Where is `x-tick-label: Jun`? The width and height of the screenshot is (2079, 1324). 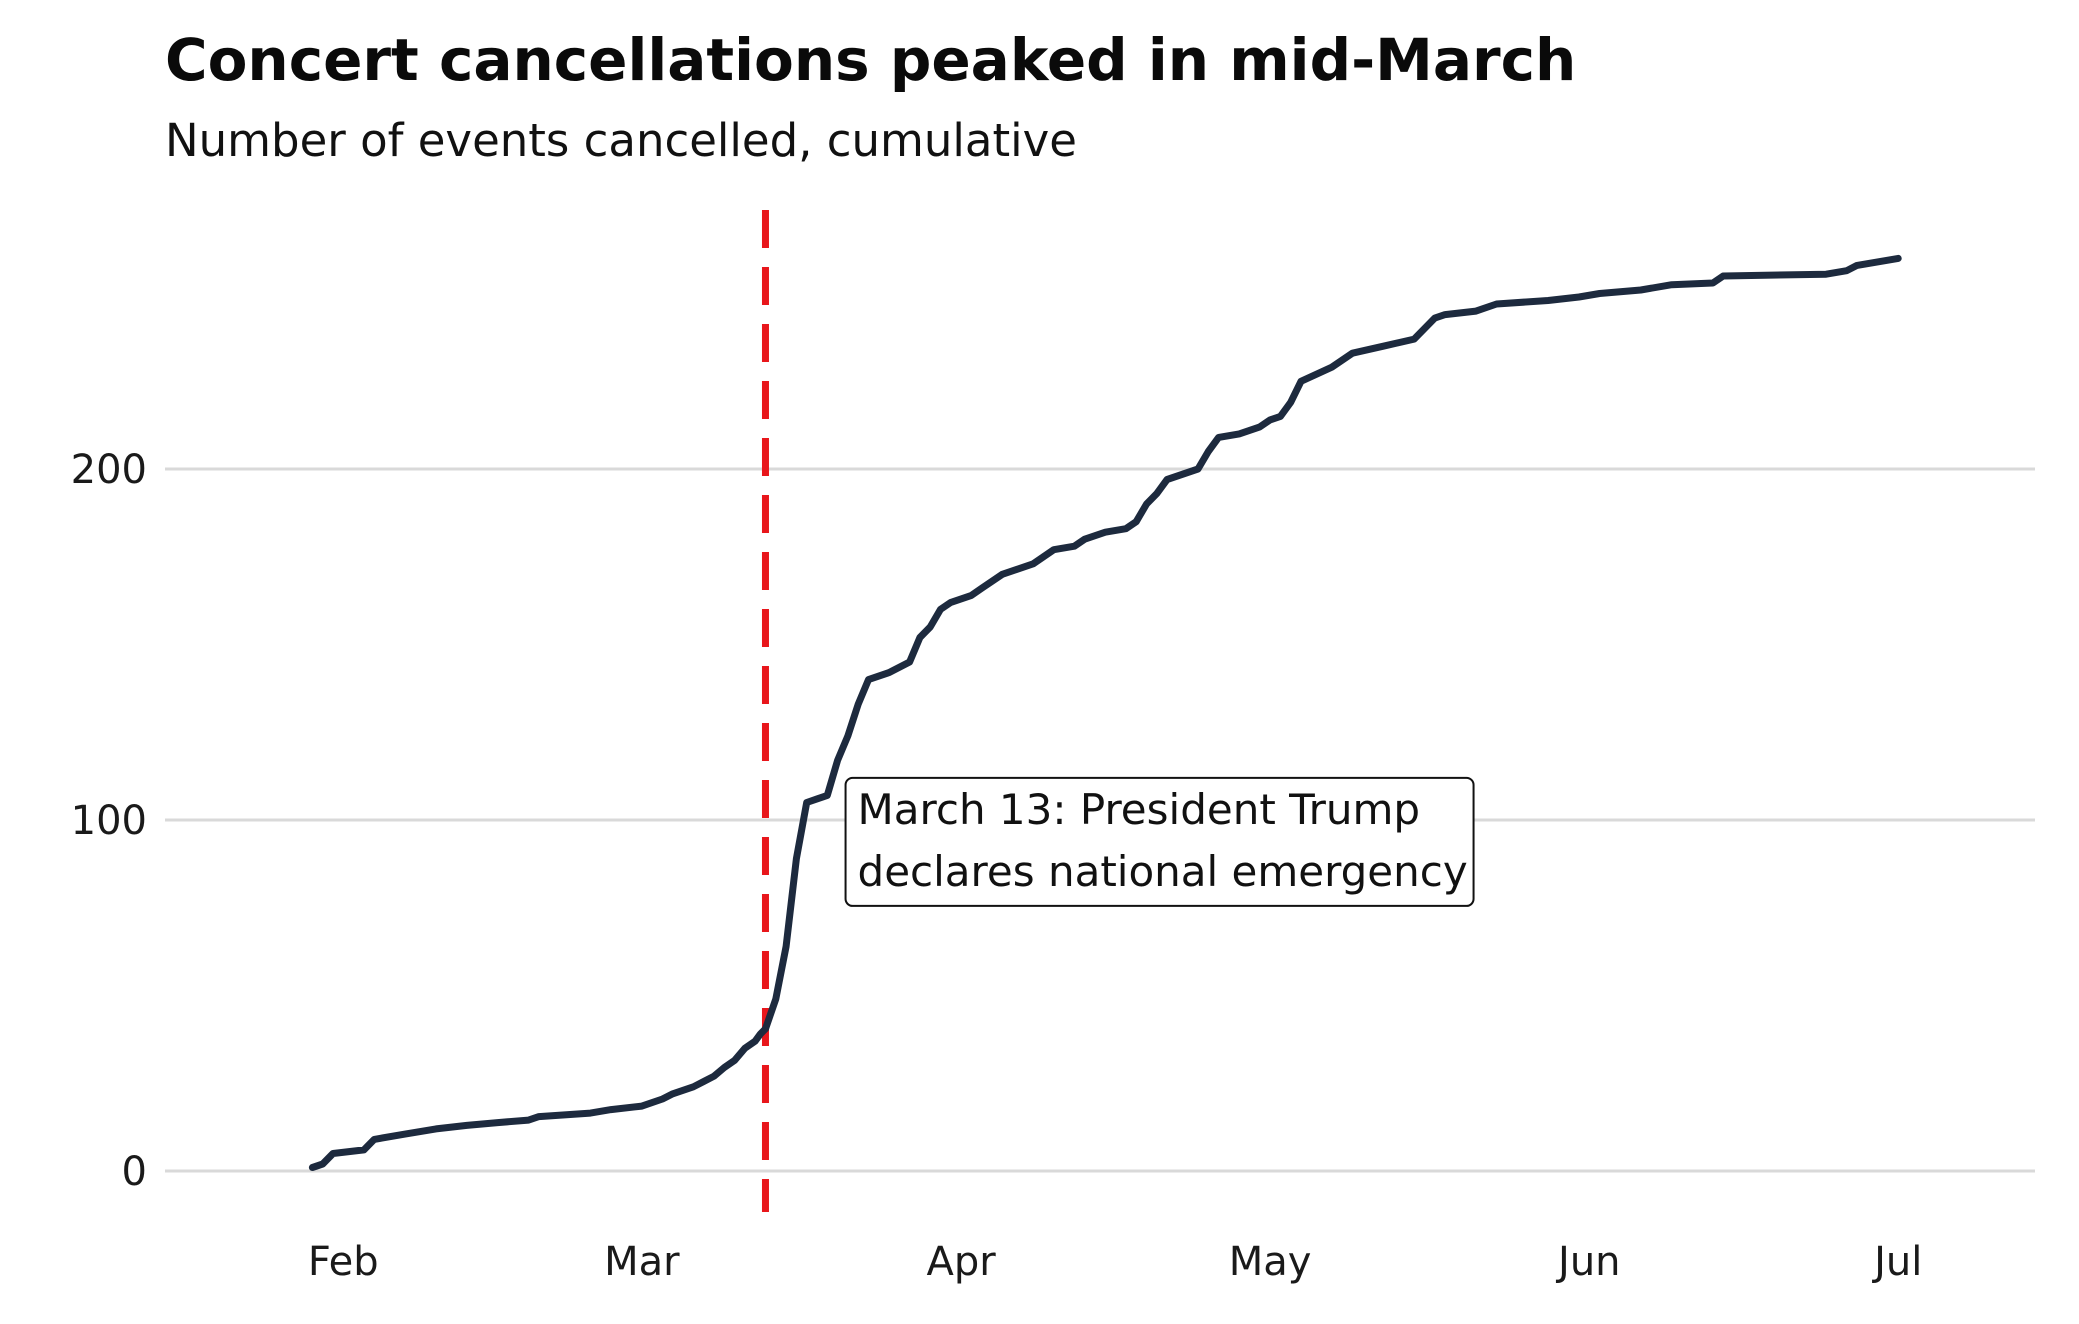
x-tick-label: Jun is located at coordinates (1588, 1262).